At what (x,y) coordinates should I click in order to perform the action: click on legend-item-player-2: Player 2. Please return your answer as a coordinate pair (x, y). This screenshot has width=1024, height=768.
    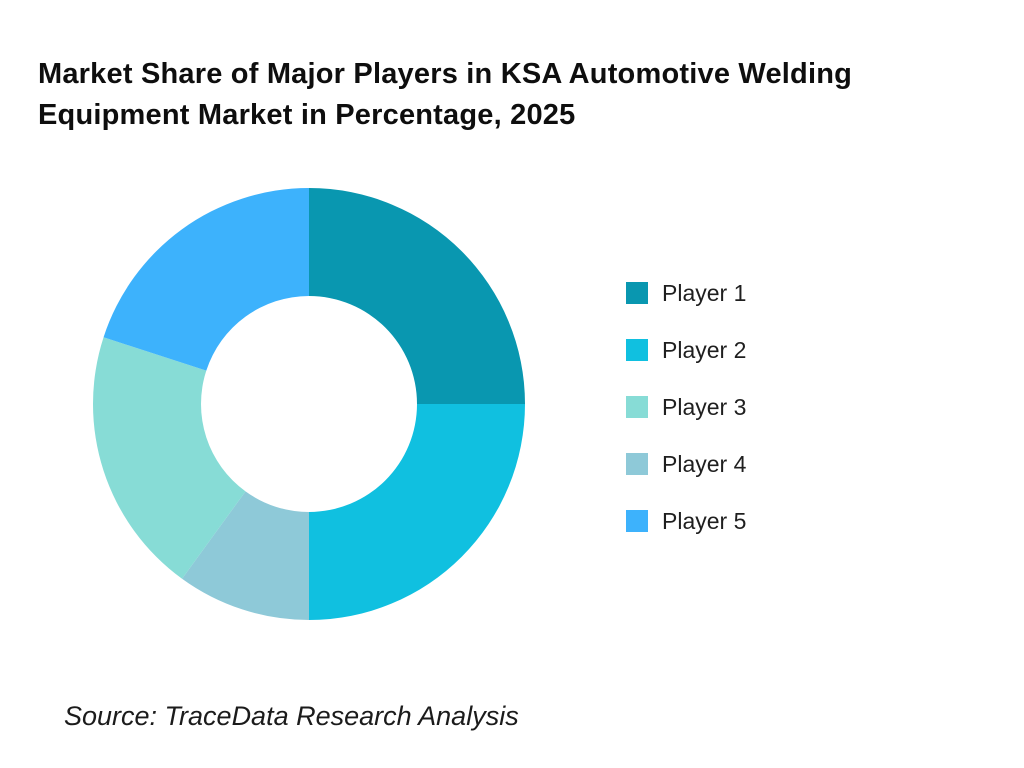
    Looking at the image, I should click on (686, 350).